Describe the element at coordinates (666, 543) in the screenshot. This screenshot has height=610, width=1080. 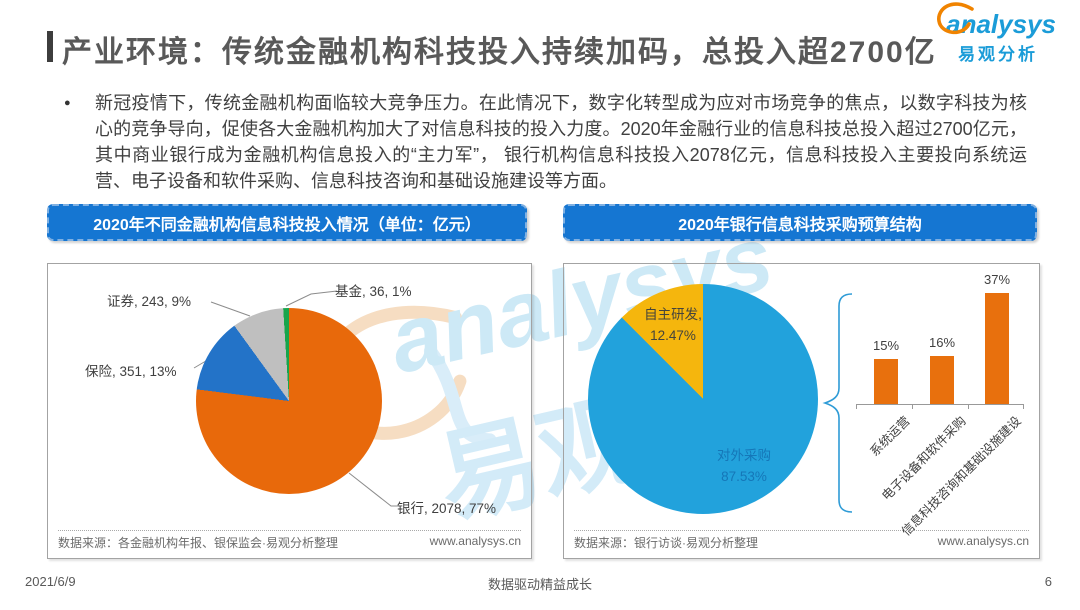
I see `right-source-text: 数据来源：银行访谈·易观分析整理` at that location.